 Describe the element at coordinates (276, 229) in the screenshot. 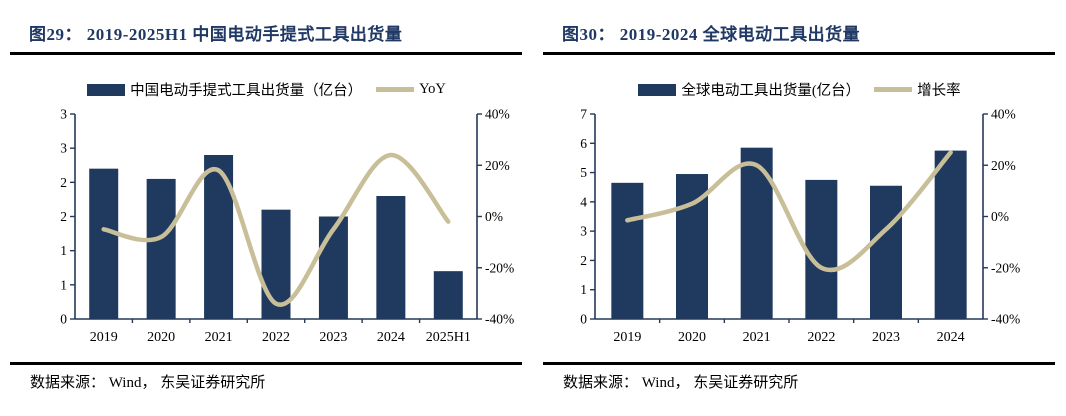

I see `yoy-line` at that location.